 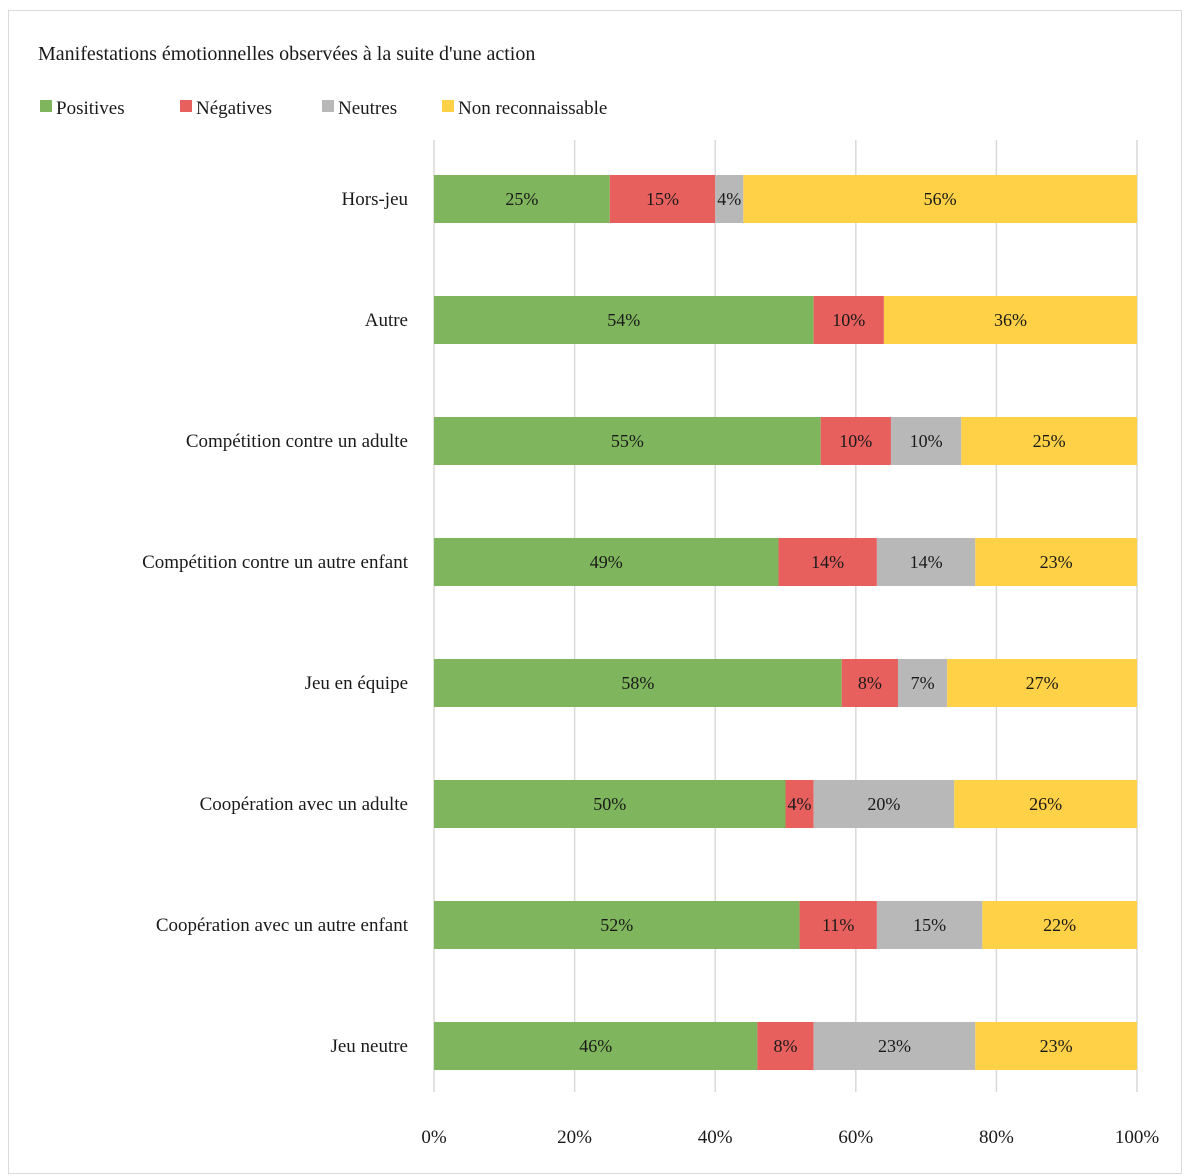 What do you see at coordinates (790, 1137) in the screenshot?
I see `x-axis-tick-labels: 0% 20% 40% 60% 80% 100%` at bounding box center [790, 1137].